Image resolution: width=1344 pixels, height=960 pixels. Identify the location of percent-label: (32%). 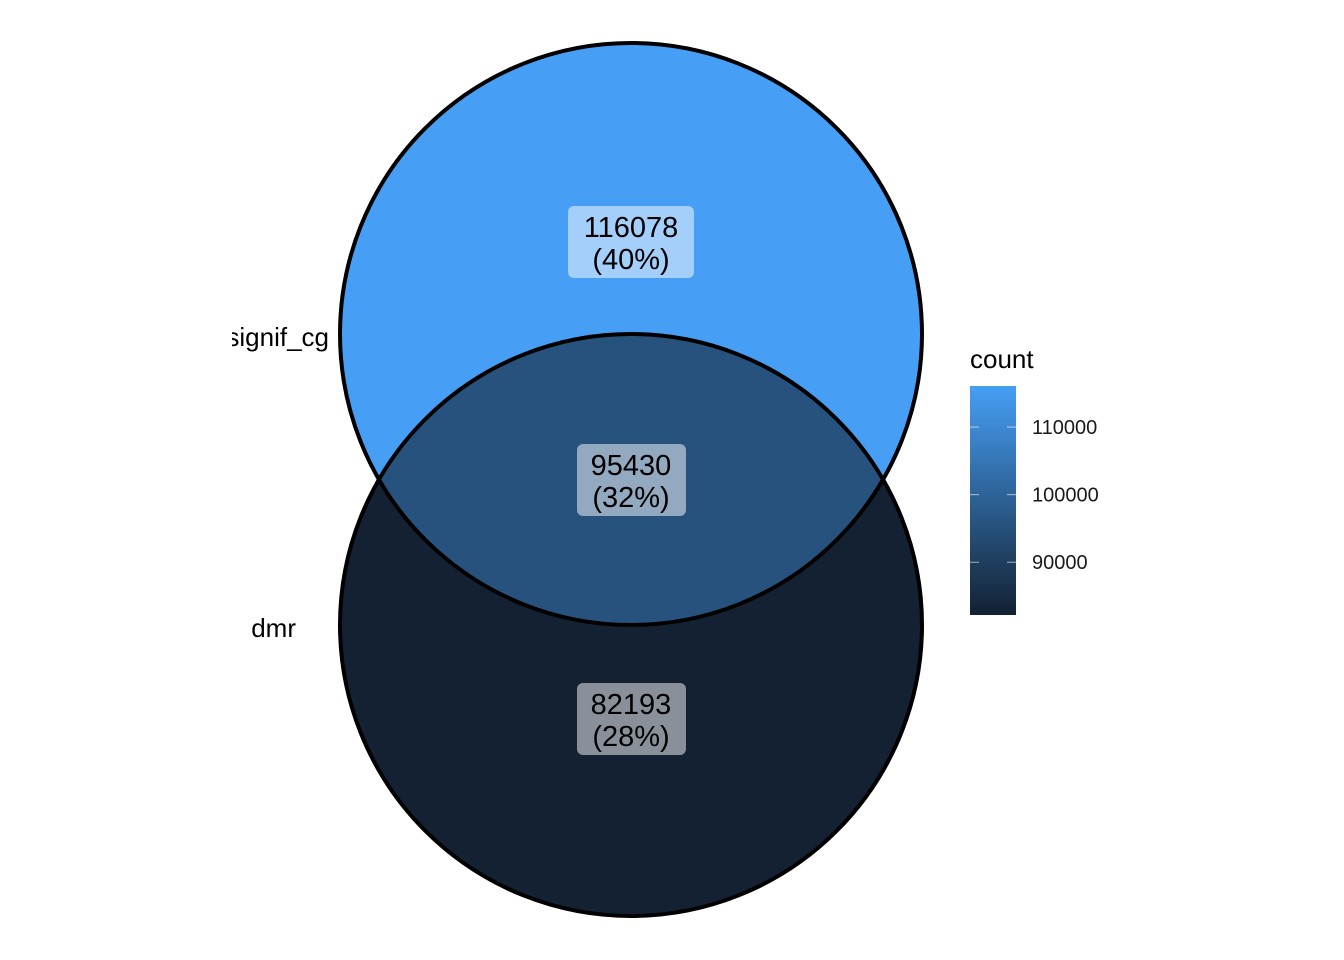
(630, 498).